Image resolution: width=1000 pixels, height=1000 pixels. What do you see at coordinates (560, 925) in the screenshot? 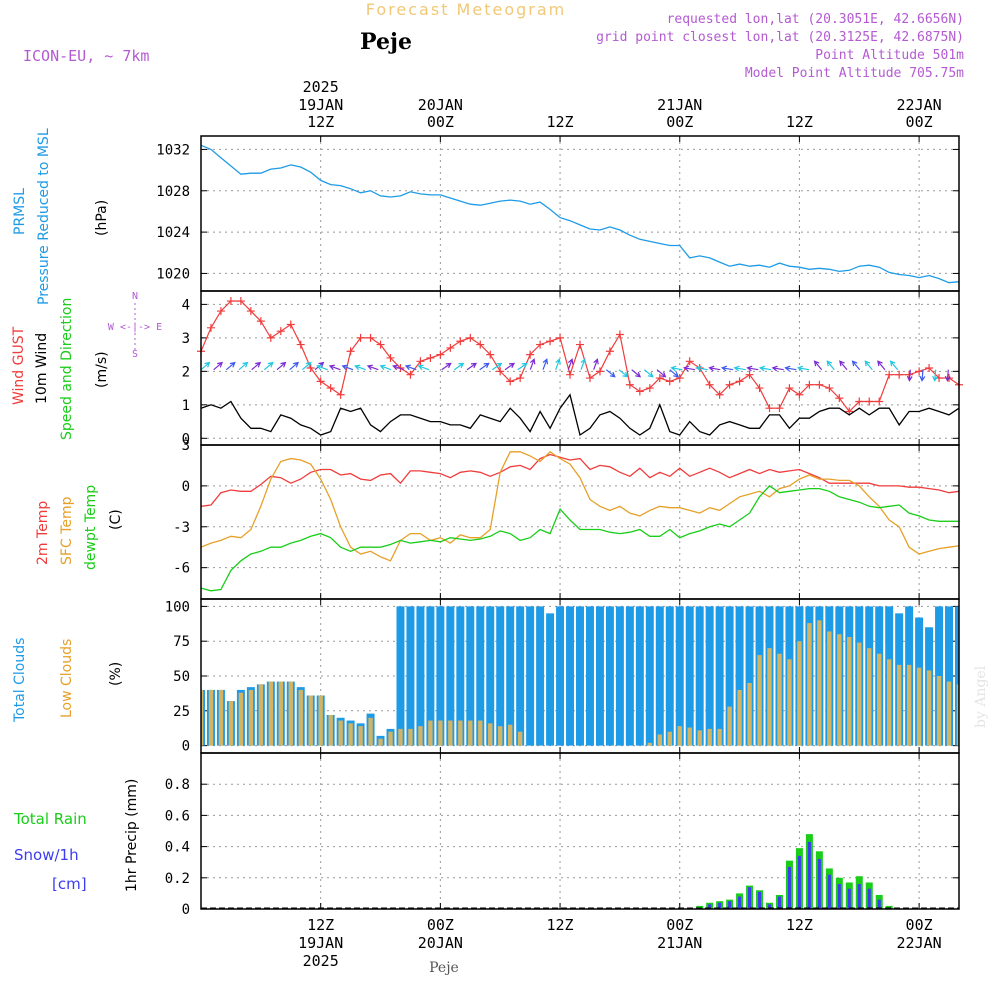
I see `bottom-time-label-2-0: 12Z` at bounding box center [560, 925].